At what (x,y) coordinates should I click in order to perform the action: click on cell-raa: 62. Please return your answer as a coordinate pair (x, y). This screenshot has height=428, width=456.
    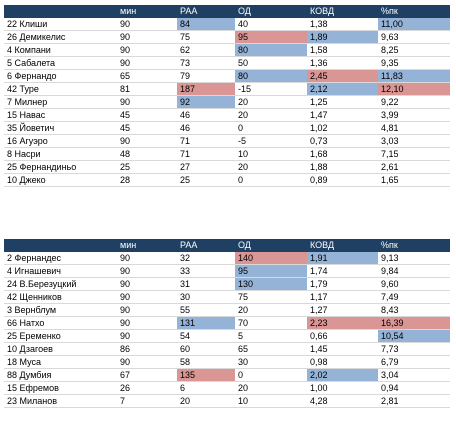
    Looking at the image, I should click on (206, 50).